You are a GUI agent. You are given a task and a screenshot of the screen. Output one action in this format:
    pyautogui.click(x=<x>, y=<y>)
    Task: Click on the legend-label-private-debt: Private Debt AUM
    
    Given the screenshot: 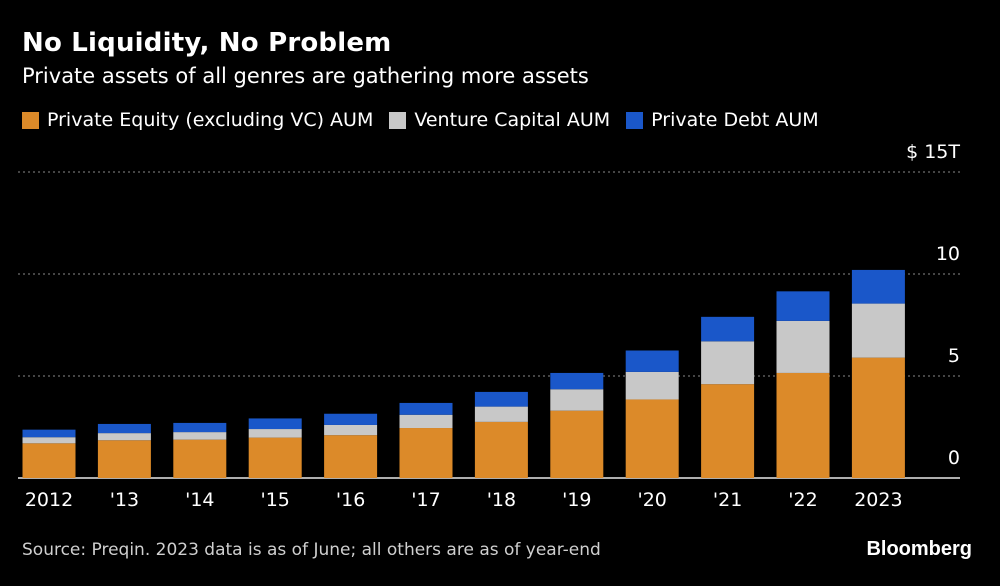 What is the action you would take?
    pyautogui.click(x=735, y=120)
    